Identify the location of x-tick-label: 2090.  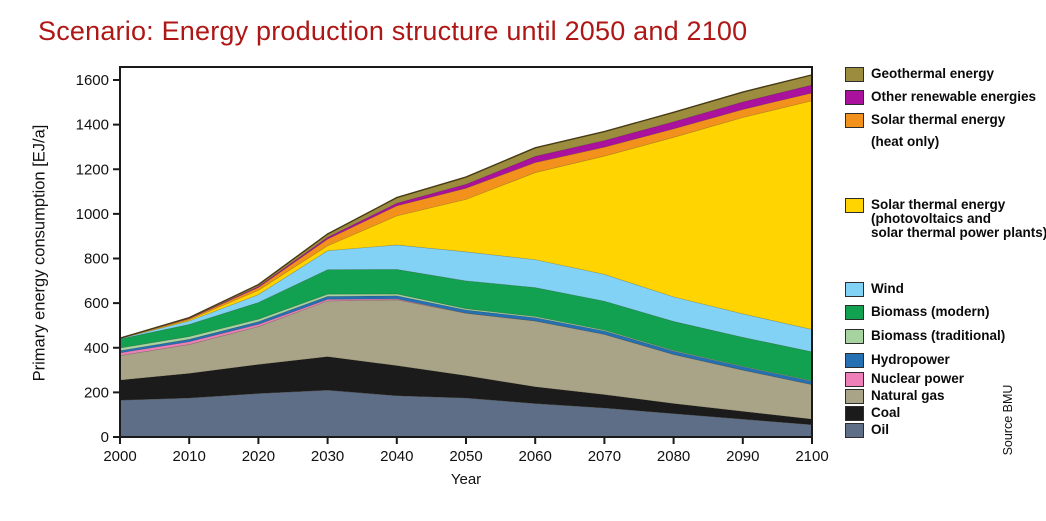
(742, 456).